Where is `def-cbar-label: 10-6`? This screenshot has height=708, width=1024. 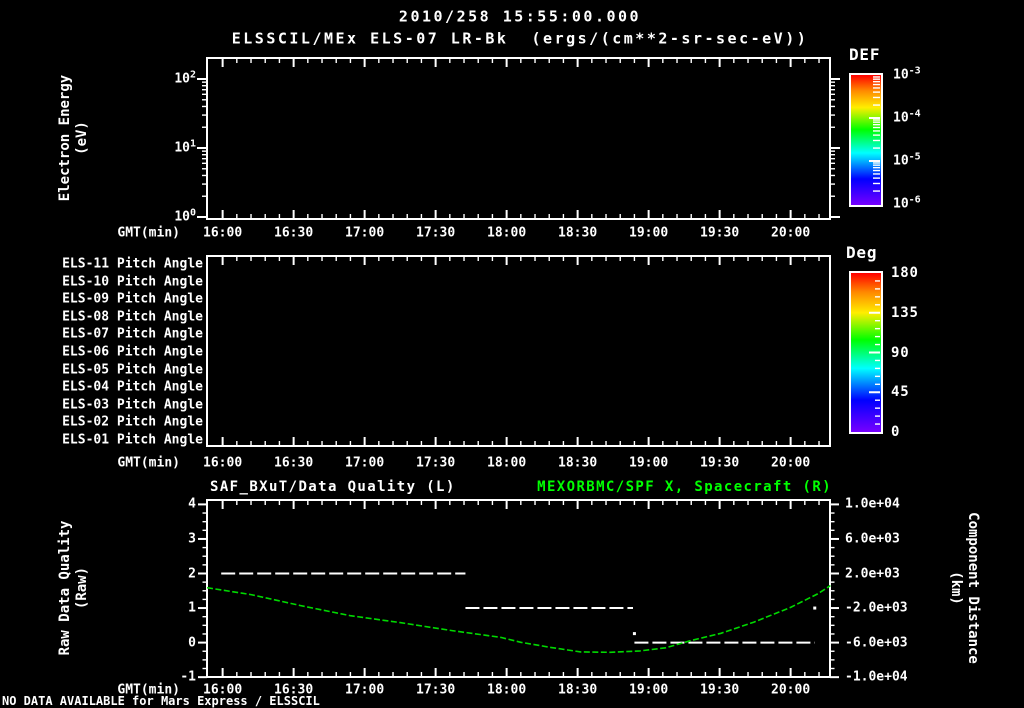 def-cbar-label: 10-6 is located at coordinates (907, 203).